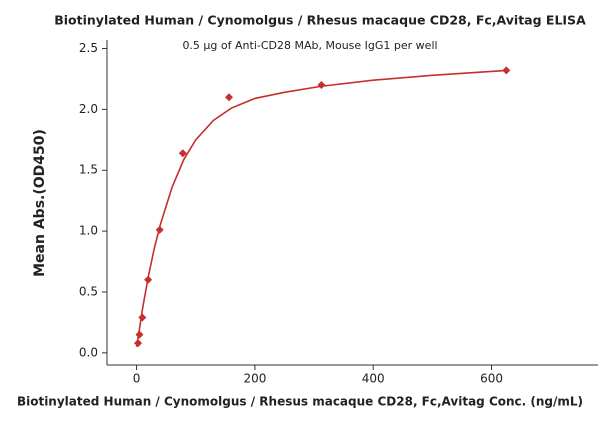 This screenshot has width=600, height=425. What do you see at coordinates (88, 109) in the screenshot?
I see `y-tick-label: 2.0` at bounding box center [88, 109].